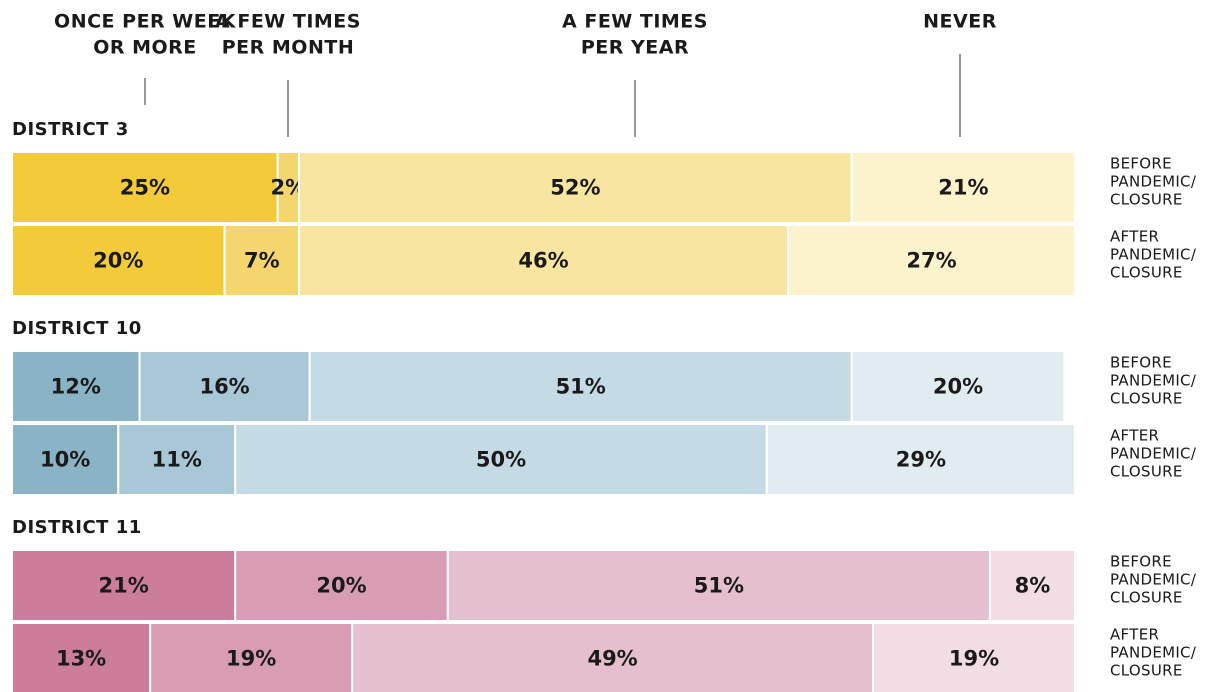  I want to click on value-label: 46%, so click(543, 261).